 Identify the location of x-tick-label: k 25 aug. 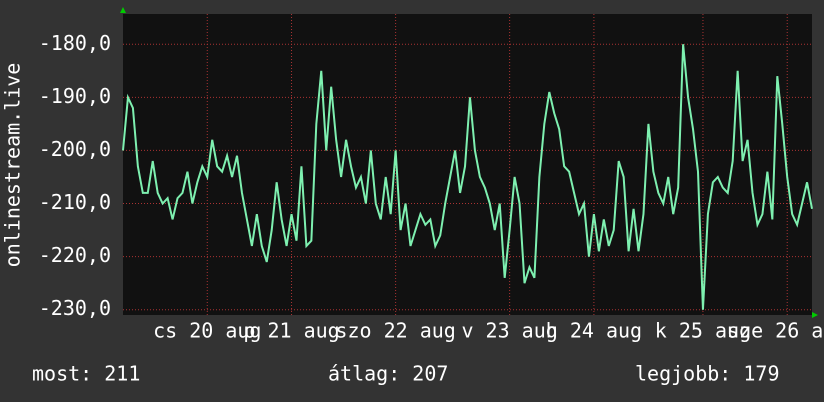
(703, 331).